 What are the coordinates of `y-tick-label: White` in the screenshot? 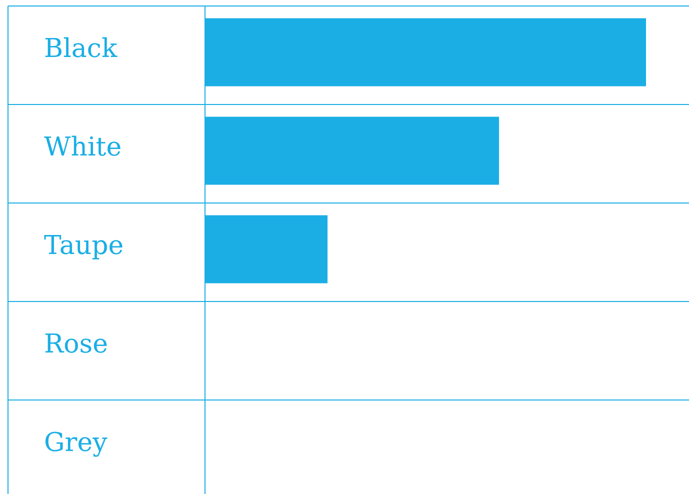 It's located at (83, 147).